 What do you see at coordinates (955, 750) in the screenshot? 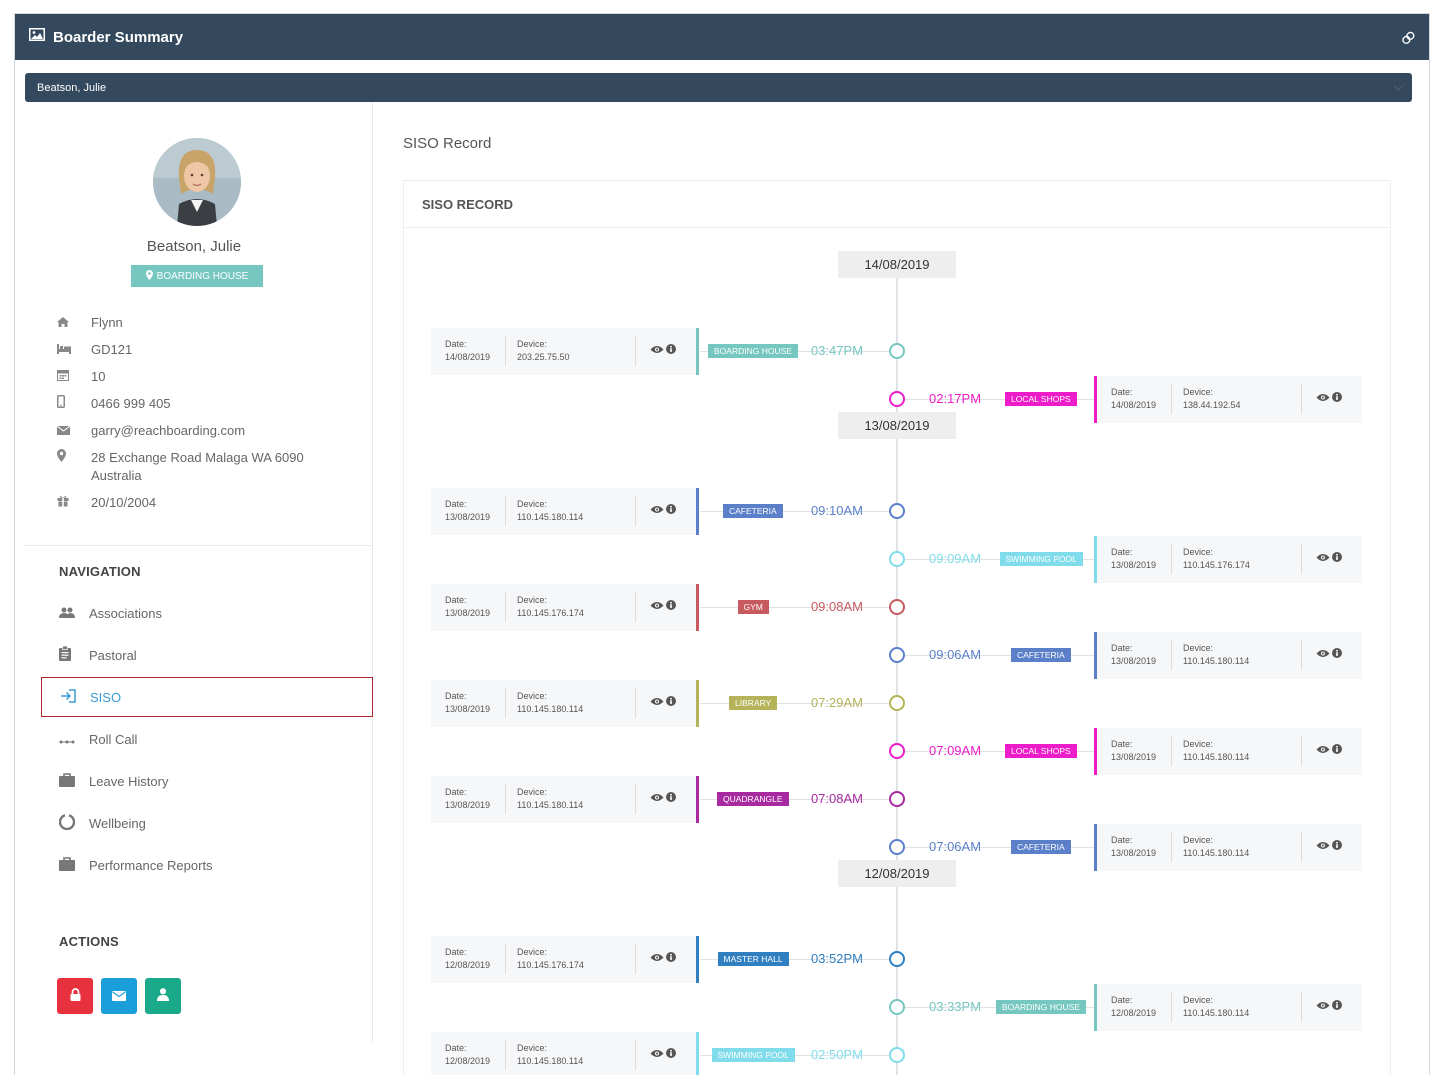
I see `entry-time: 07:09AM` at bounding box center [955, 750].